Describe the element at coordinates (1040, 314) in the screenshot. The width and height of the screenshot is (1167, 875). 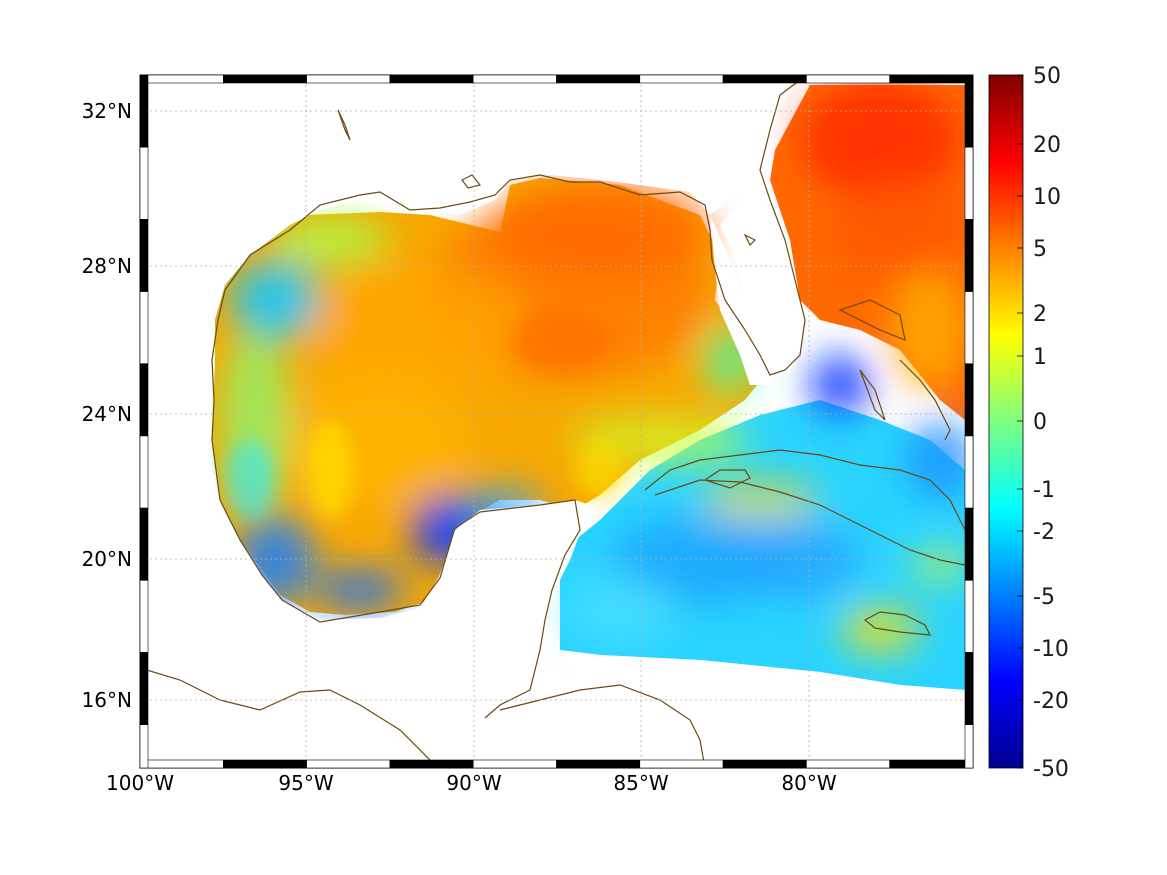
I see `colorbar-tick-label: 2` at that location.